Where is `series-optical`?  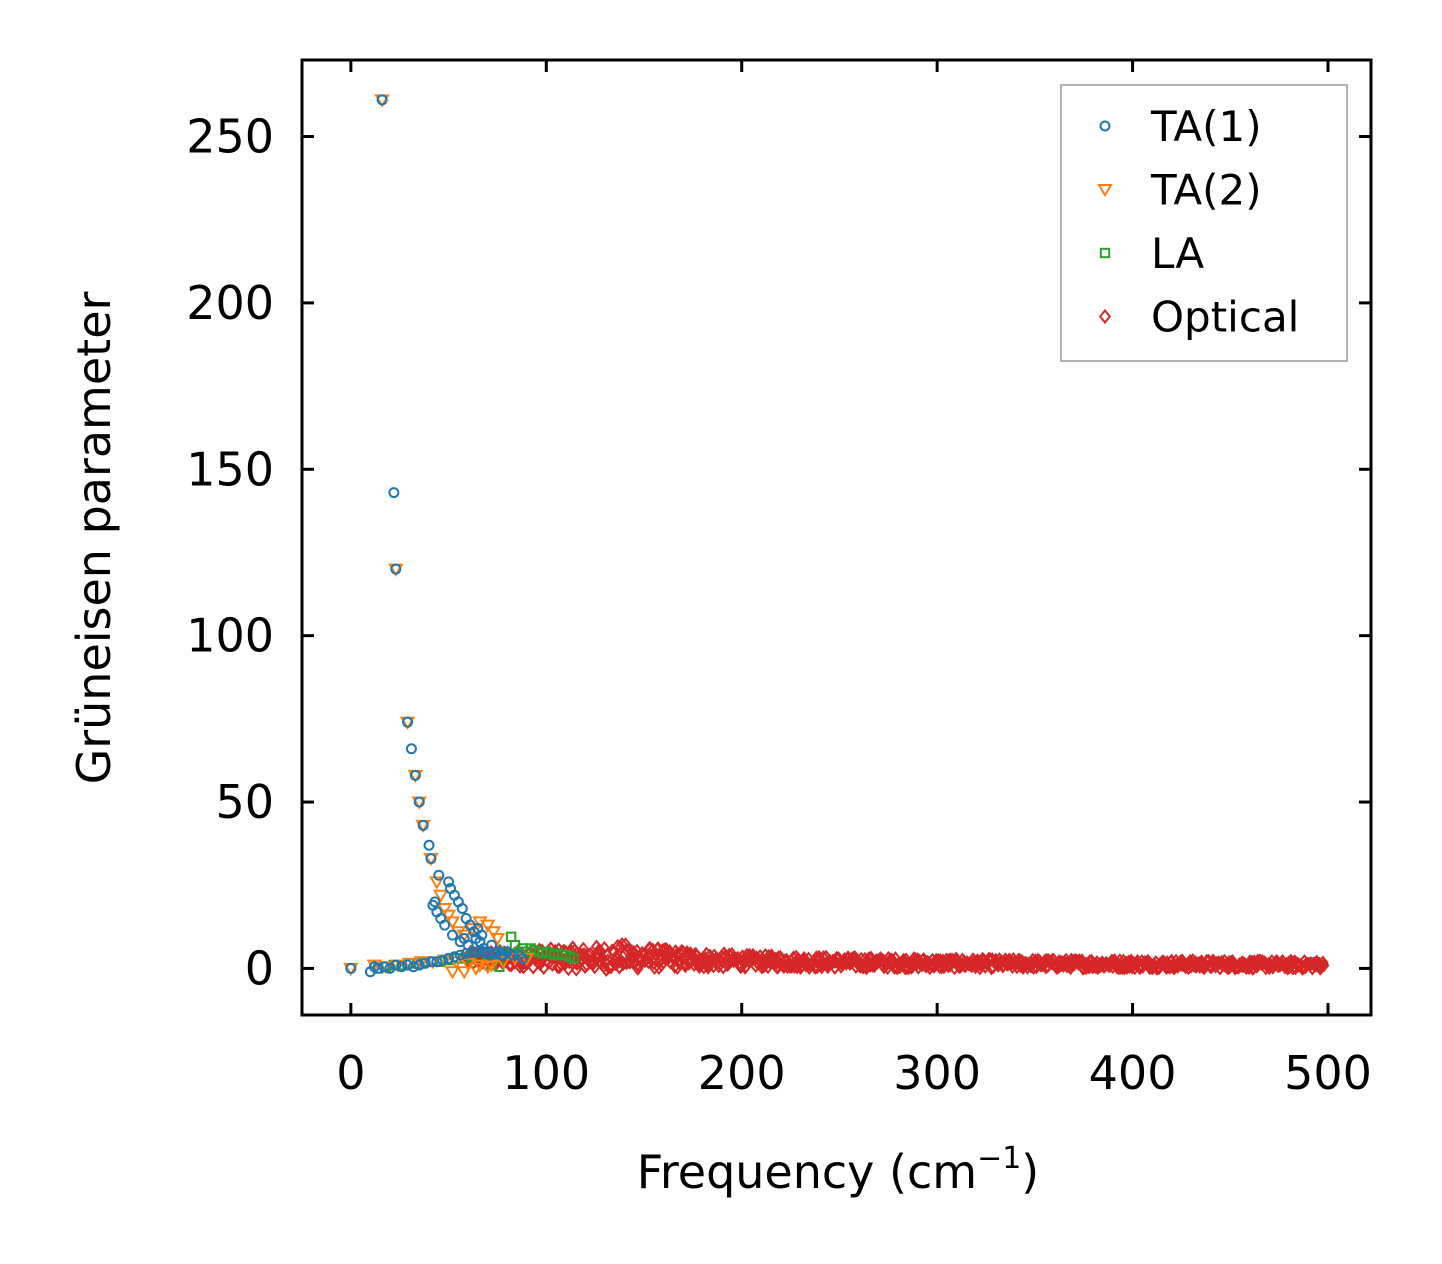
series-optical is located at coordinates (896, 957).